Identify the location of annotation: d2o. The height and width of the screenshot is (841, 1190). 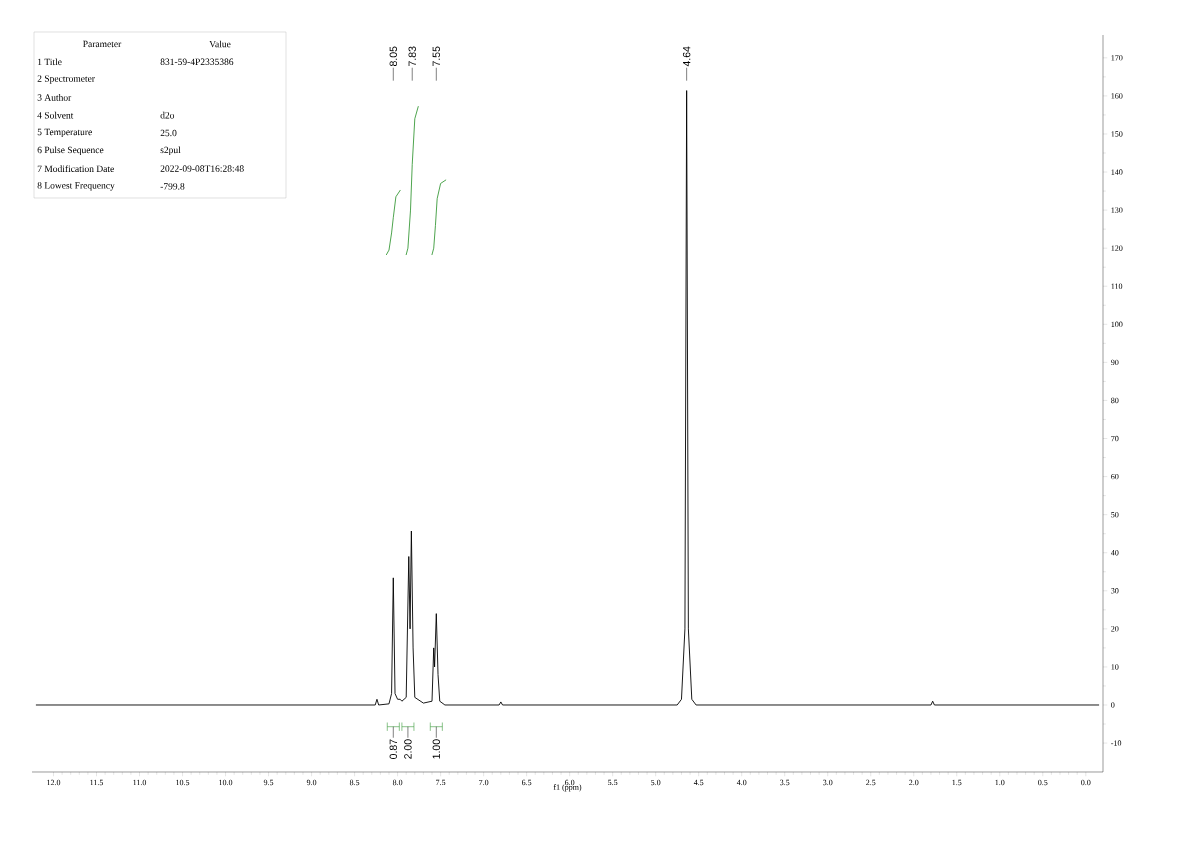
(167, 115).